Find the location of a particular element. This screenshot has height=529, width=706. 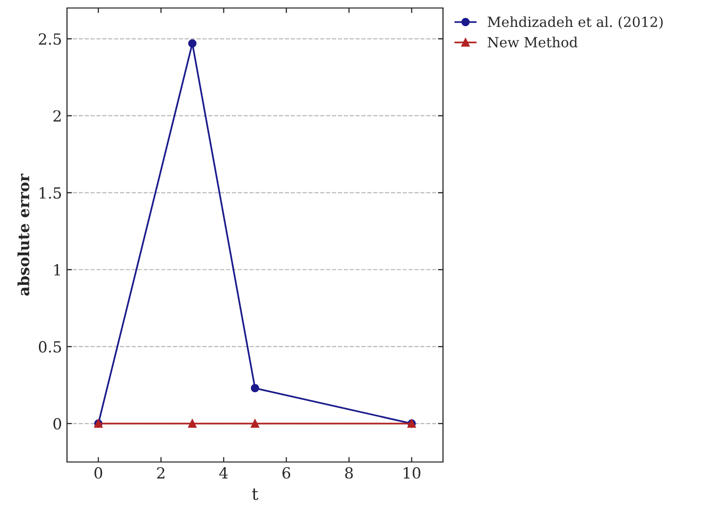

y-tick-label: 2 is located at coordinates (57, 116).